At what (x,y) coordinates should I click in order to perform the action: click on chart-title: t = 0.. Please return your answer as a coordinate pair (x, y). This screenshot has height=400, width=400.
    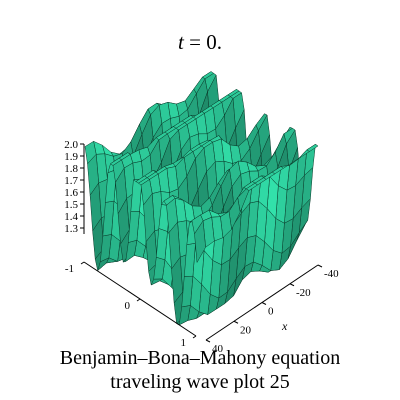
    Looking at the image, I should click on (200, 42).